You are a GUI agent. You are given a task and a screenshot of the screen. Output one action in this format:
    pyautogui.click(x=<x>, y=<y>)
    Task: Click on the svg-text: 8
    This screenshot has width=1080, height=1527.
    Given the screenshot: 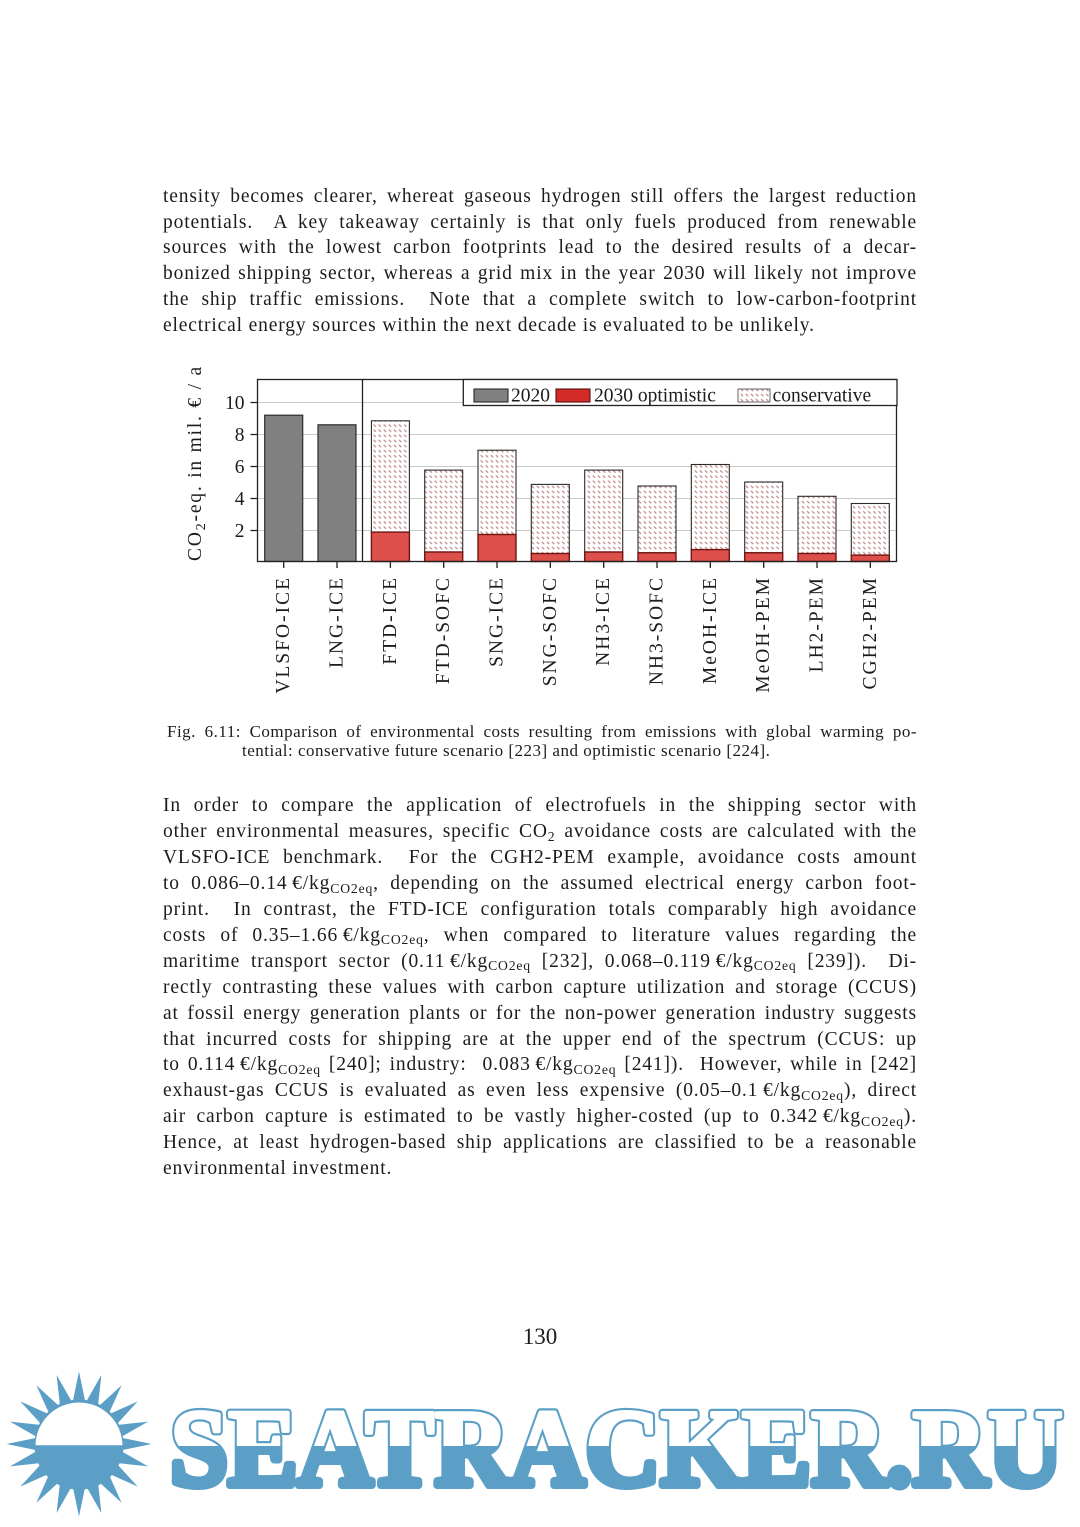 What is the action you would take?
    pyautogui.click(x=240, y=435)
    